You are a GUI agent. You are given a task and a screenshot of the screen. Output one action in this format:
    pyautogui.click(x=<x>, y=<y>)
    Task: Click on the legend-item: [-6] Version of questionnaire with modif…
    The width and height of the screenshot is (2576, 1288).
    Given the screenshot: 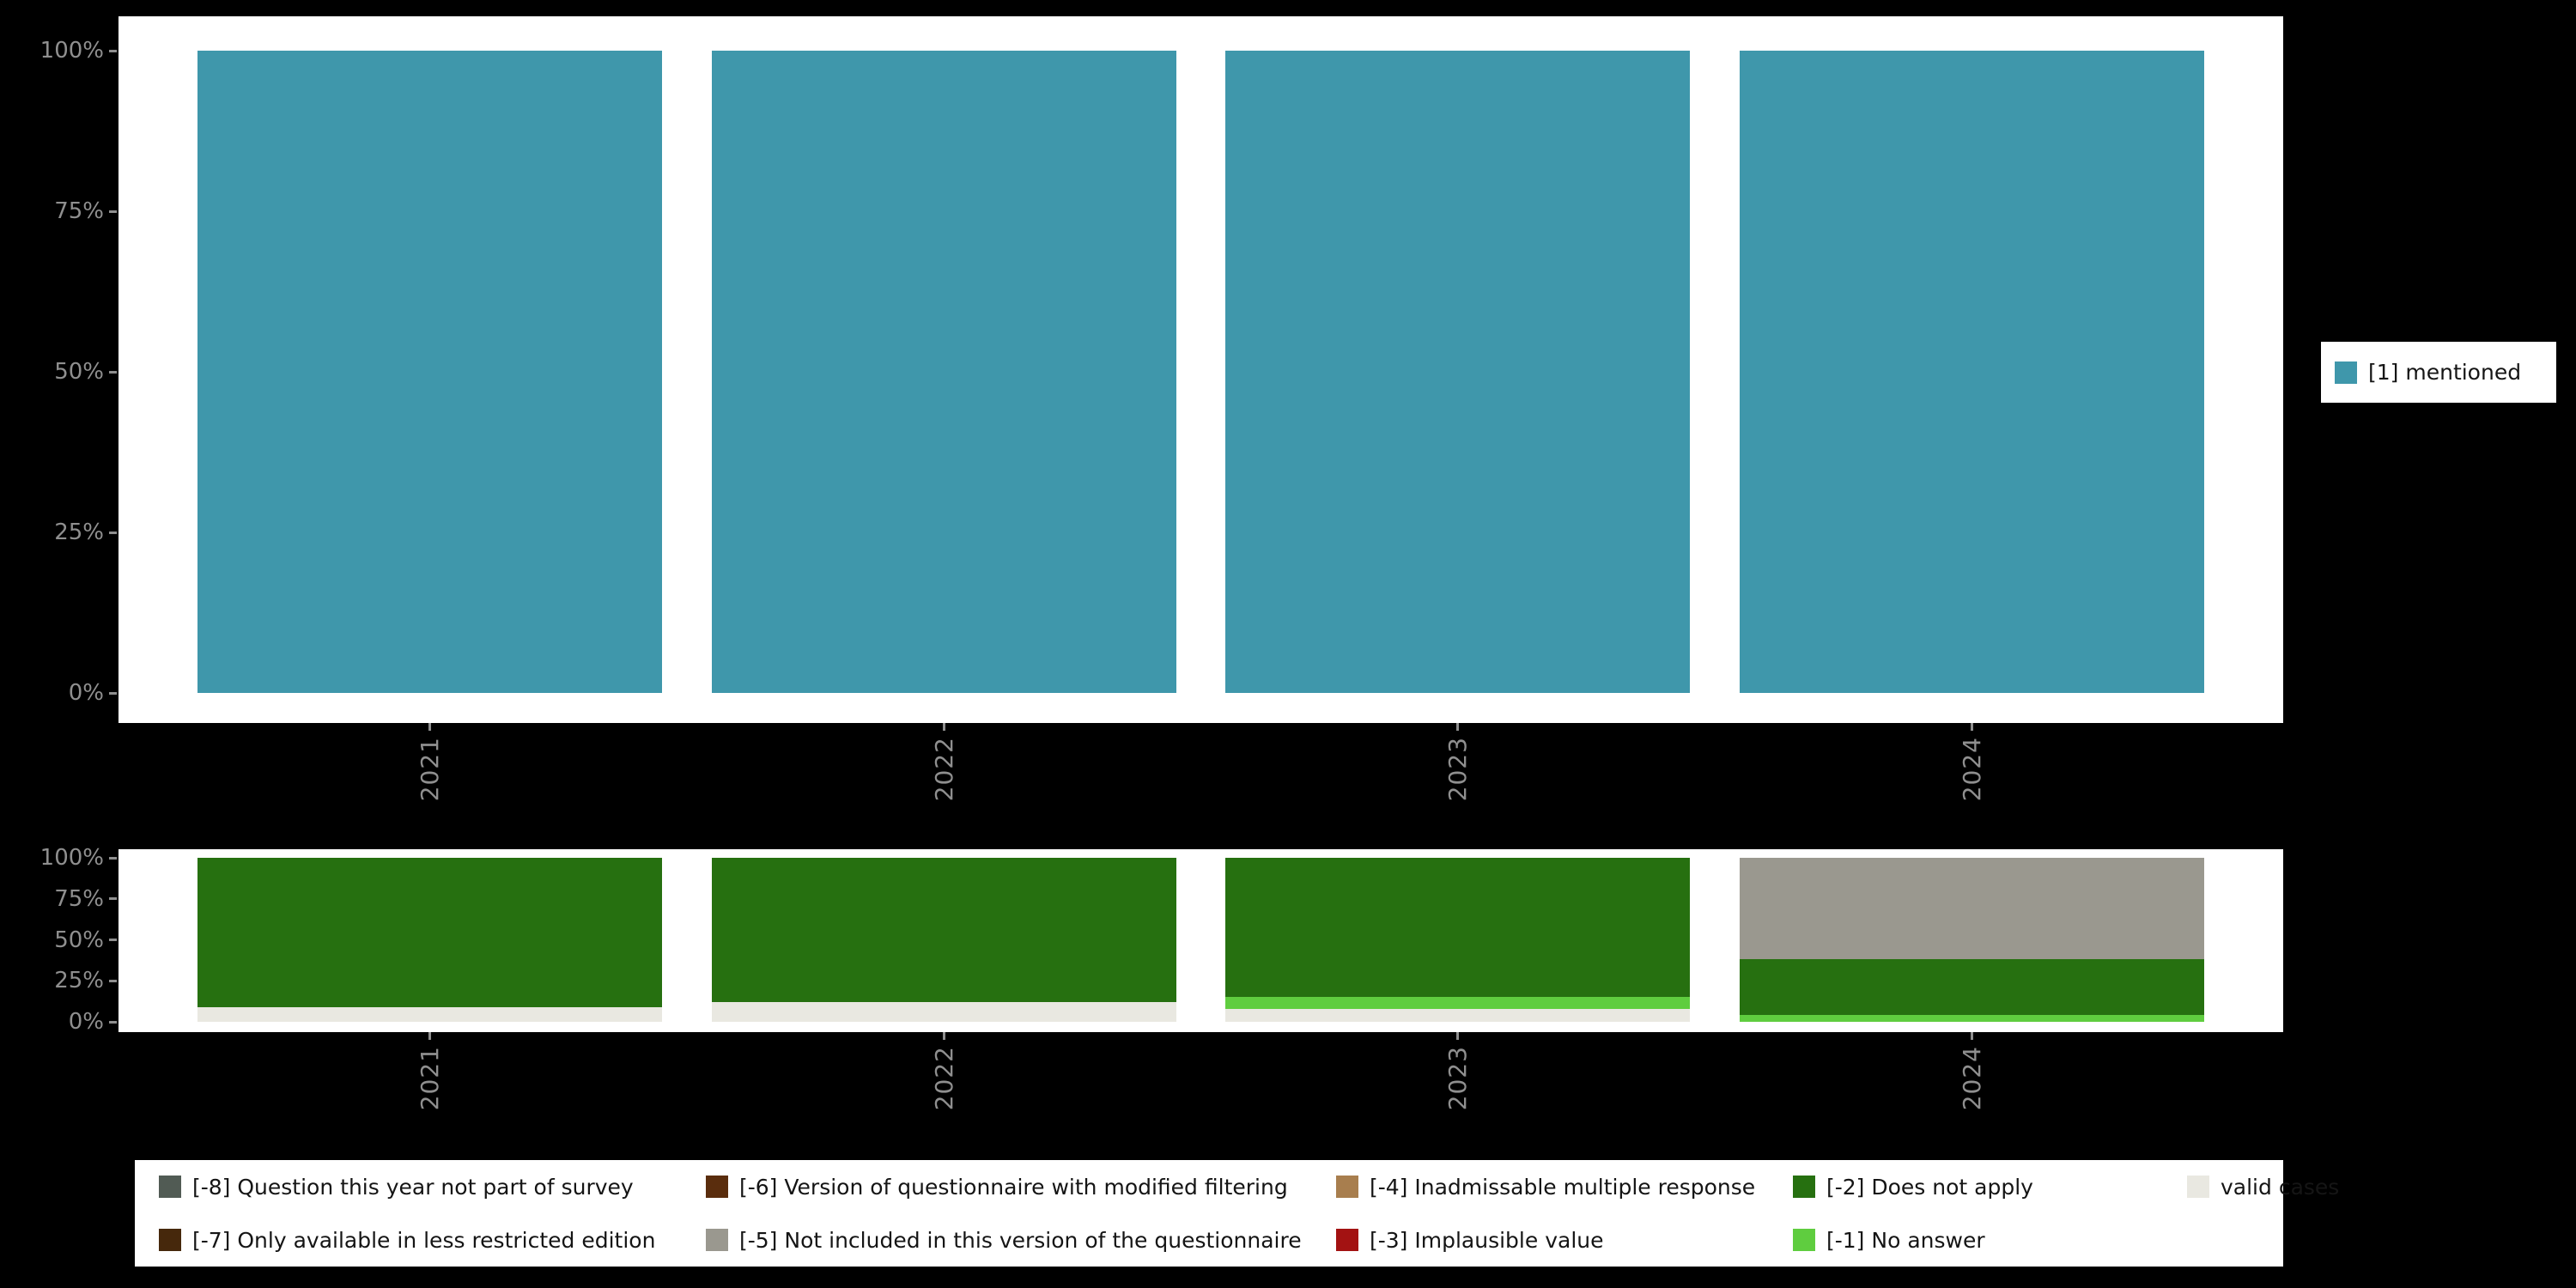 What is the action you would take?
    pyautogui.click(x=1021, y=1188)
    